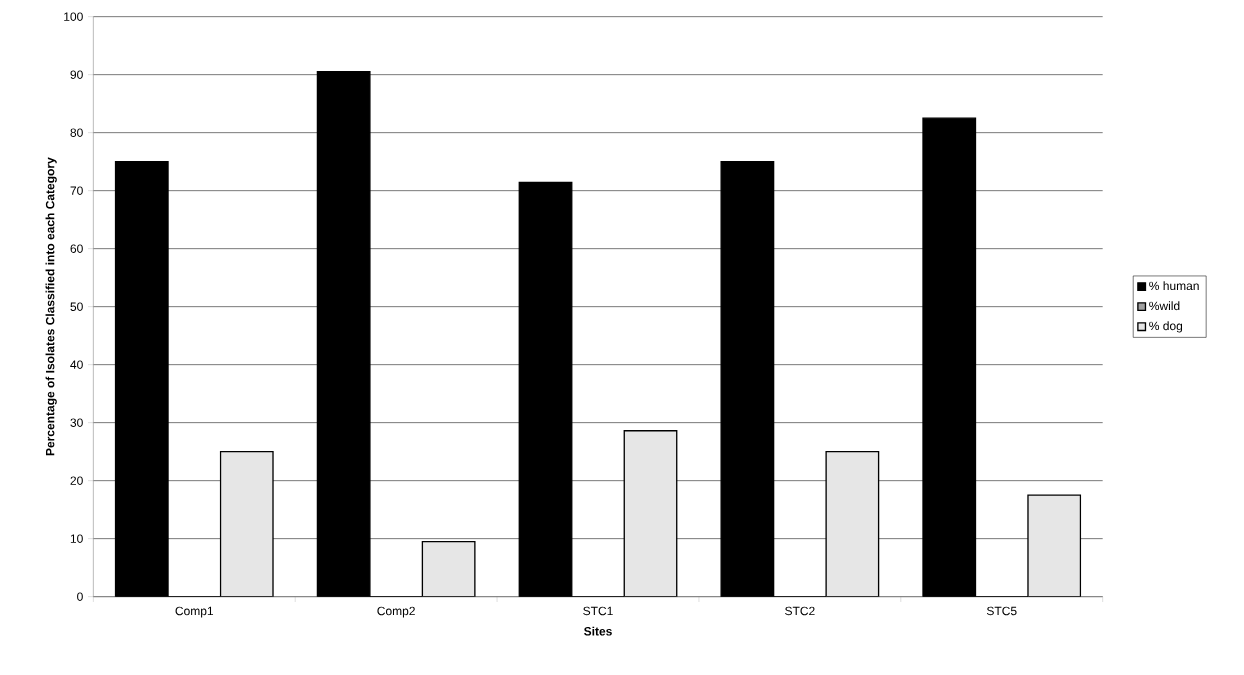 The width and height of the screenshot is (1244, 675). Describe the element at coordinates (76, 539) in the screenshot. I see `y-tick-label: 10` at that location.